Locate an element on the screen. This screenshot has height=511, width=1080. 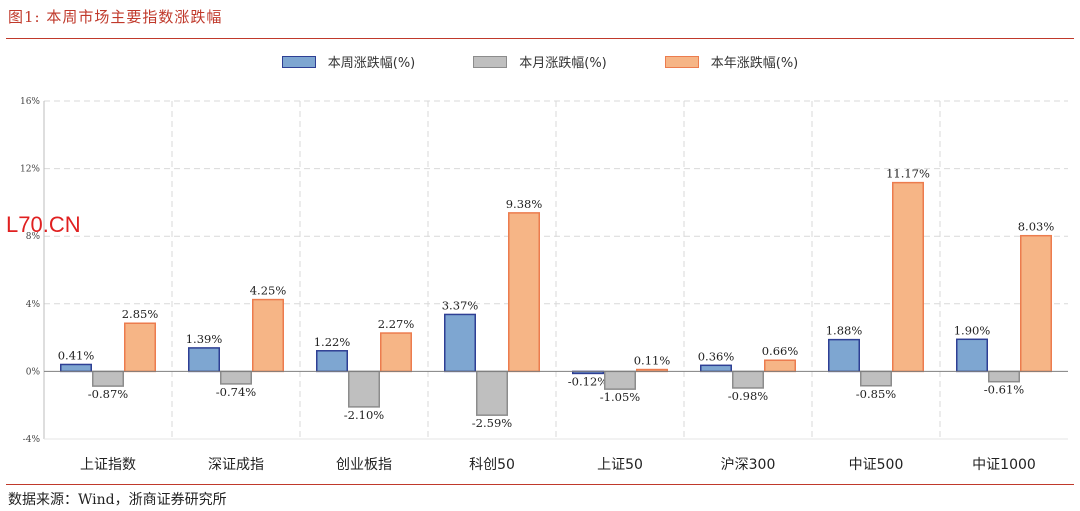
legend-swatch-monthly is located at coordinates (490, 61).